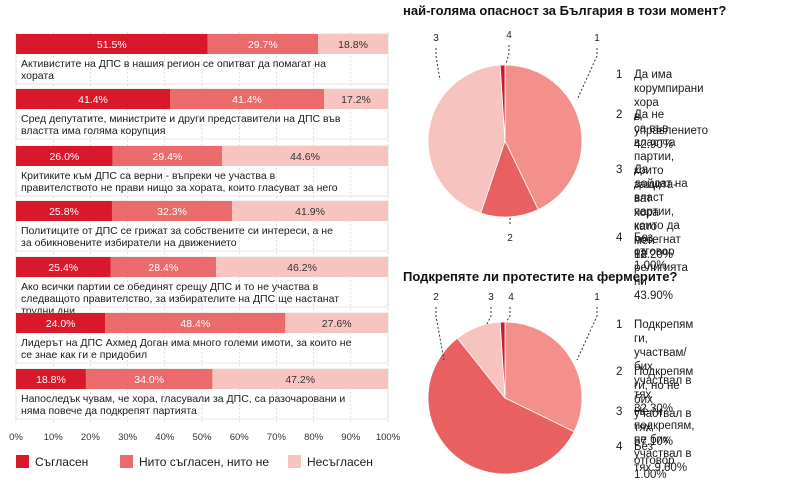 Image resolution: width=800 pixels, height=484 pixels. What do you see at coordinates (351, 437) in the screenshot?
I see `x-tick-label: 90%` at bounding box center [351, 437].